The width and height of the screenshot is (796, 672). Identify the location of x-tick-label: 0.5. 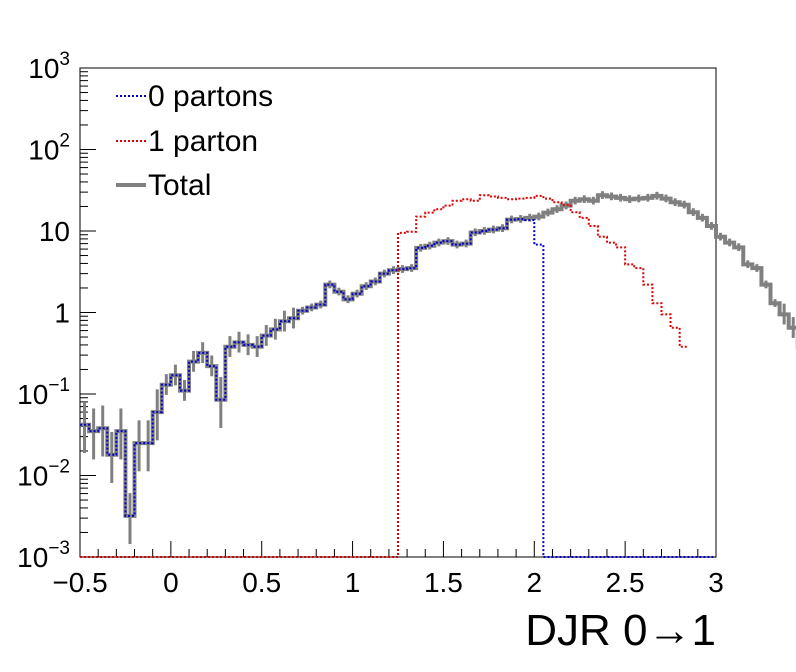
(261, 582).